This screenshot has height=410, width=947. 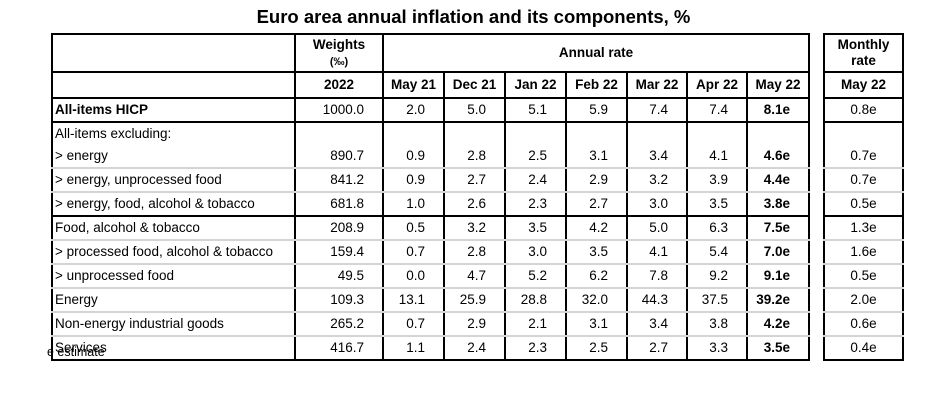 I want to click on annual-rate-cell: 4.2, so click(x=596, y=228).